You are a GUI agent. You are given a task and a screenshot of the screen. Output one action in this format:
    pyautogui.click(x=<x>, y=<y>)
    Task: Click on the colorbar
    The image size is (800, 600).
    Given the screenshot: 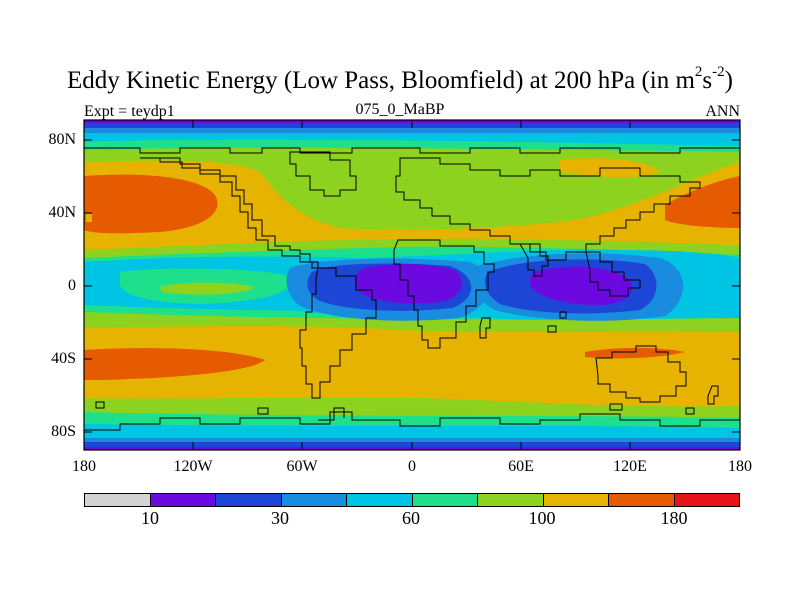 What is the action you would take?
    pyautogui.click(x=412, y=500)
    